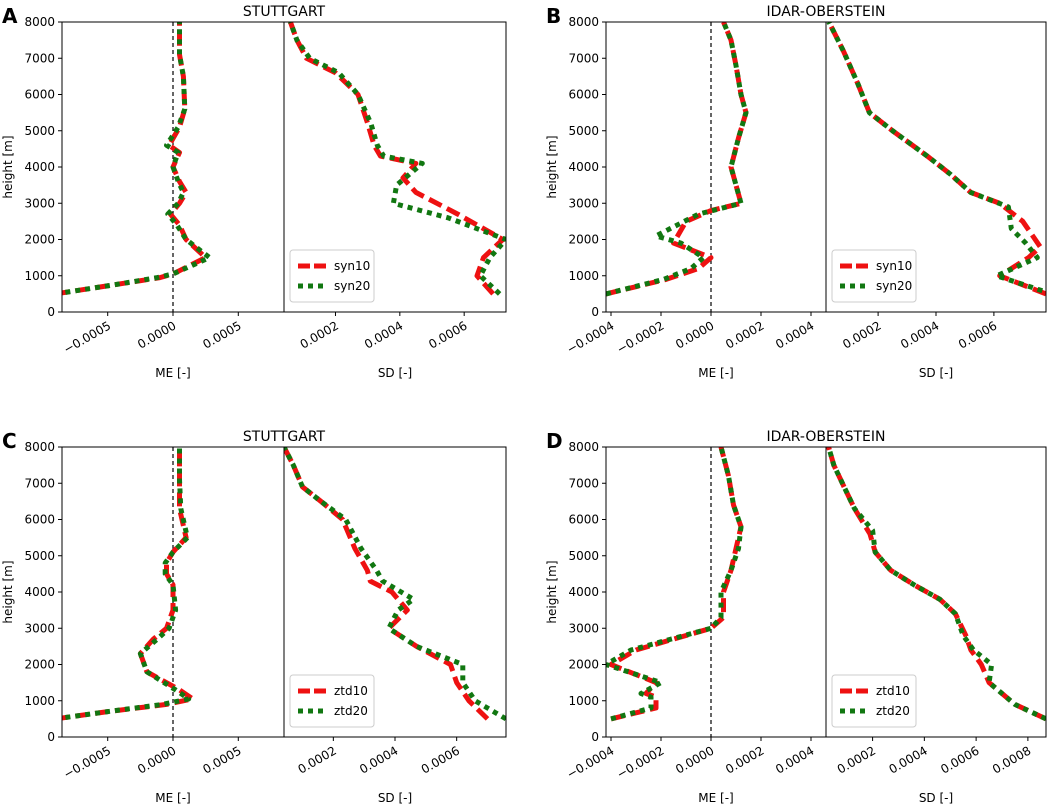 The height and width of the screenshot is (805, 1052). I want to click on panel-letter: C, so click(9, 441).